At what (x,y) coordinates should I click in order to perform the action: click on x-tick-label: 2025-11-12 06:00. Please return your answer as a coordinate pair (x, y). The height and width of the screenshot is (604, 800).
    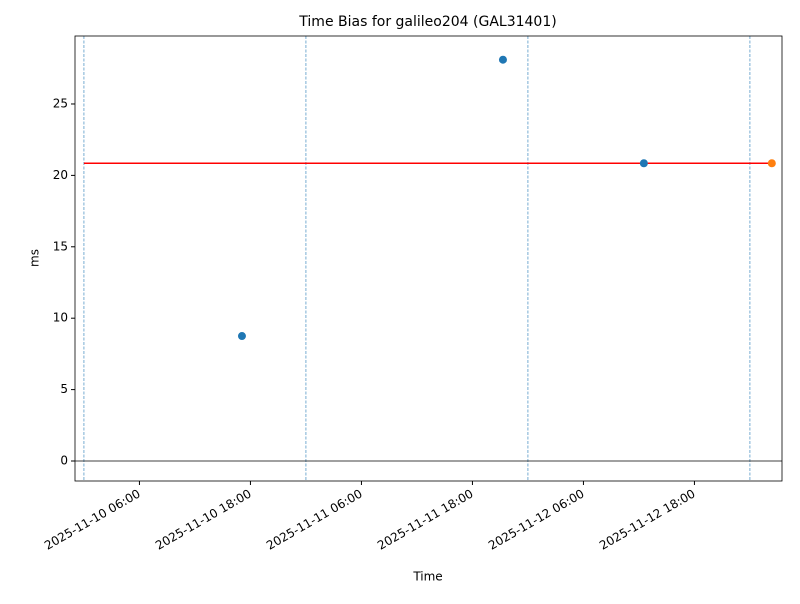
    Looking at the image, I should click on (536, 520).